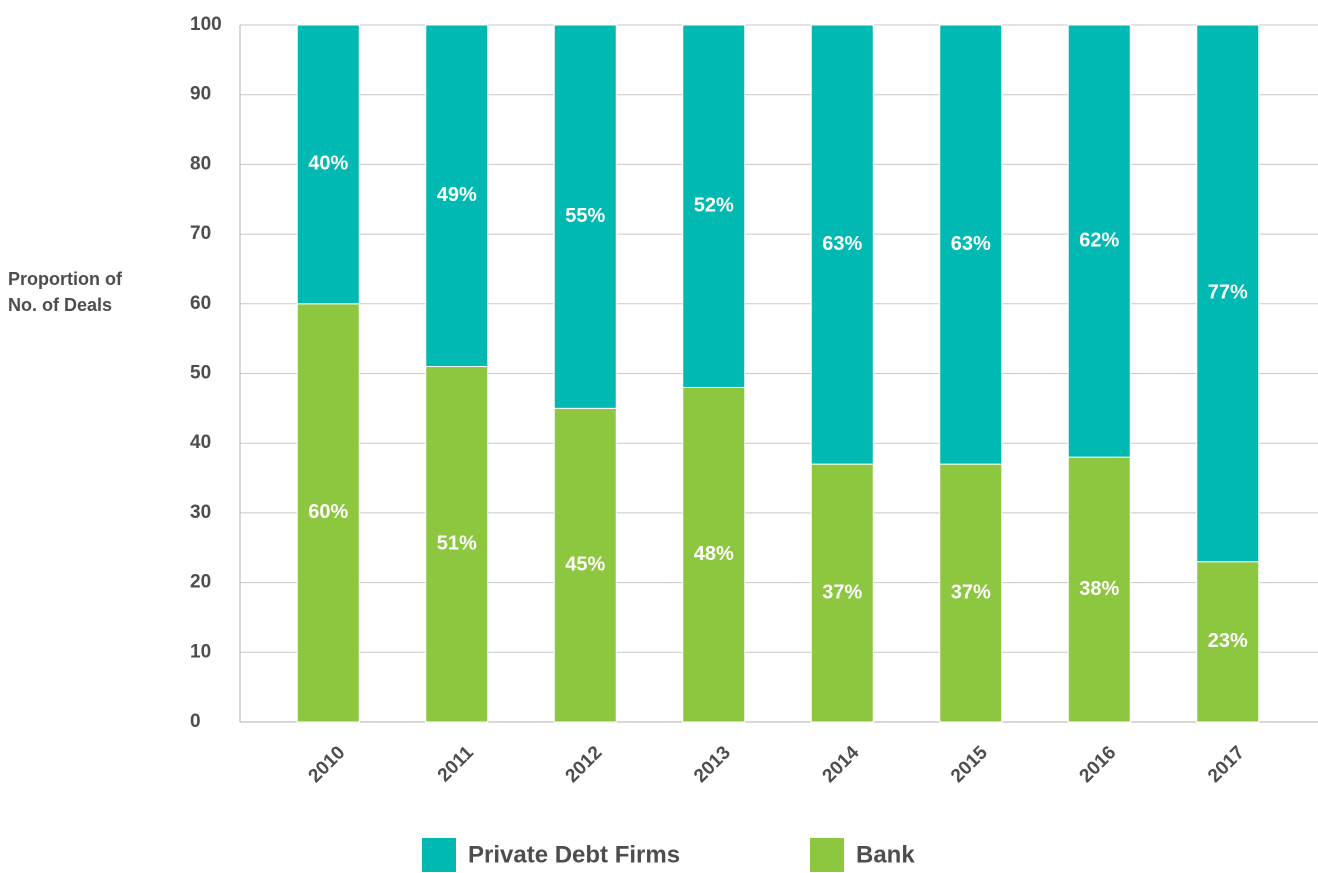  I want to click on y-tick-label: 100, so click(206, 24).